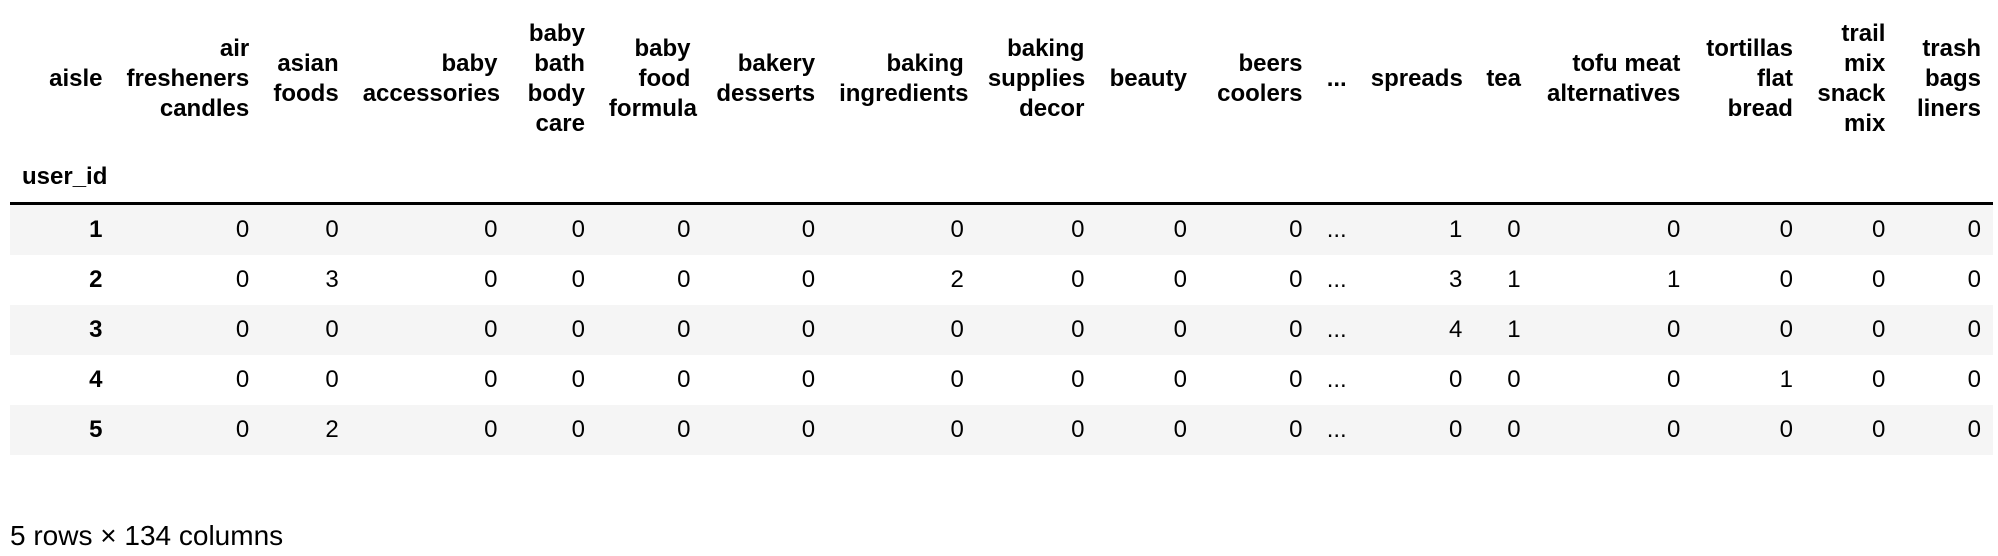 Image resolution: width=1998 pixels, height=556 pixels. Describe the element at coordinates (76, 78) in the screenshot. I see `columns-axis-name-cell: aisle` at that location.